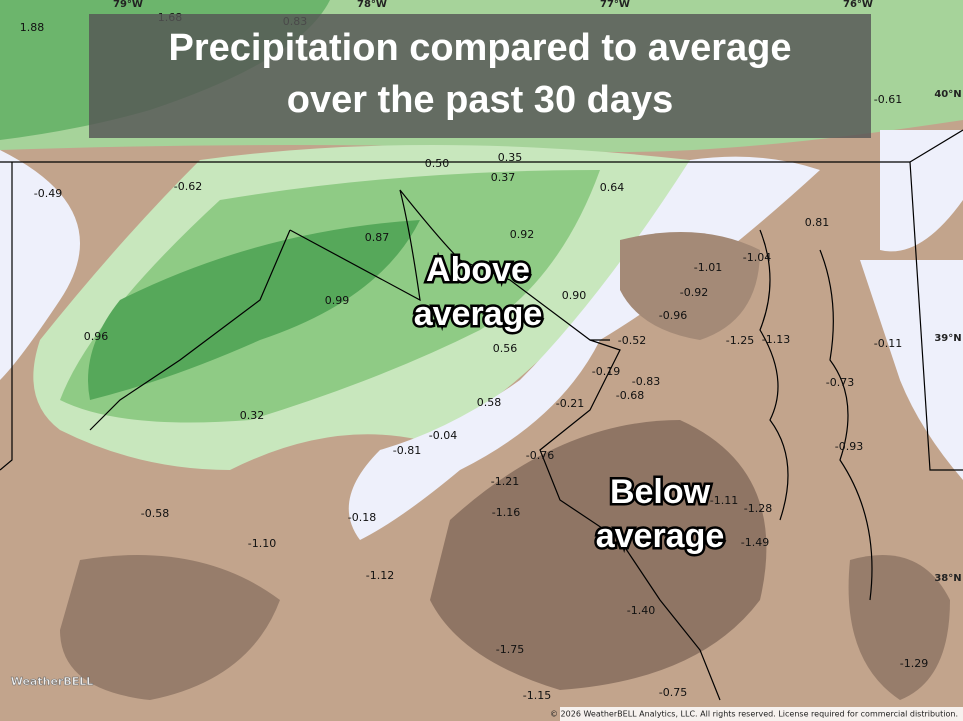  I want to click on logo: WeatherBELL, so click(52, 681).